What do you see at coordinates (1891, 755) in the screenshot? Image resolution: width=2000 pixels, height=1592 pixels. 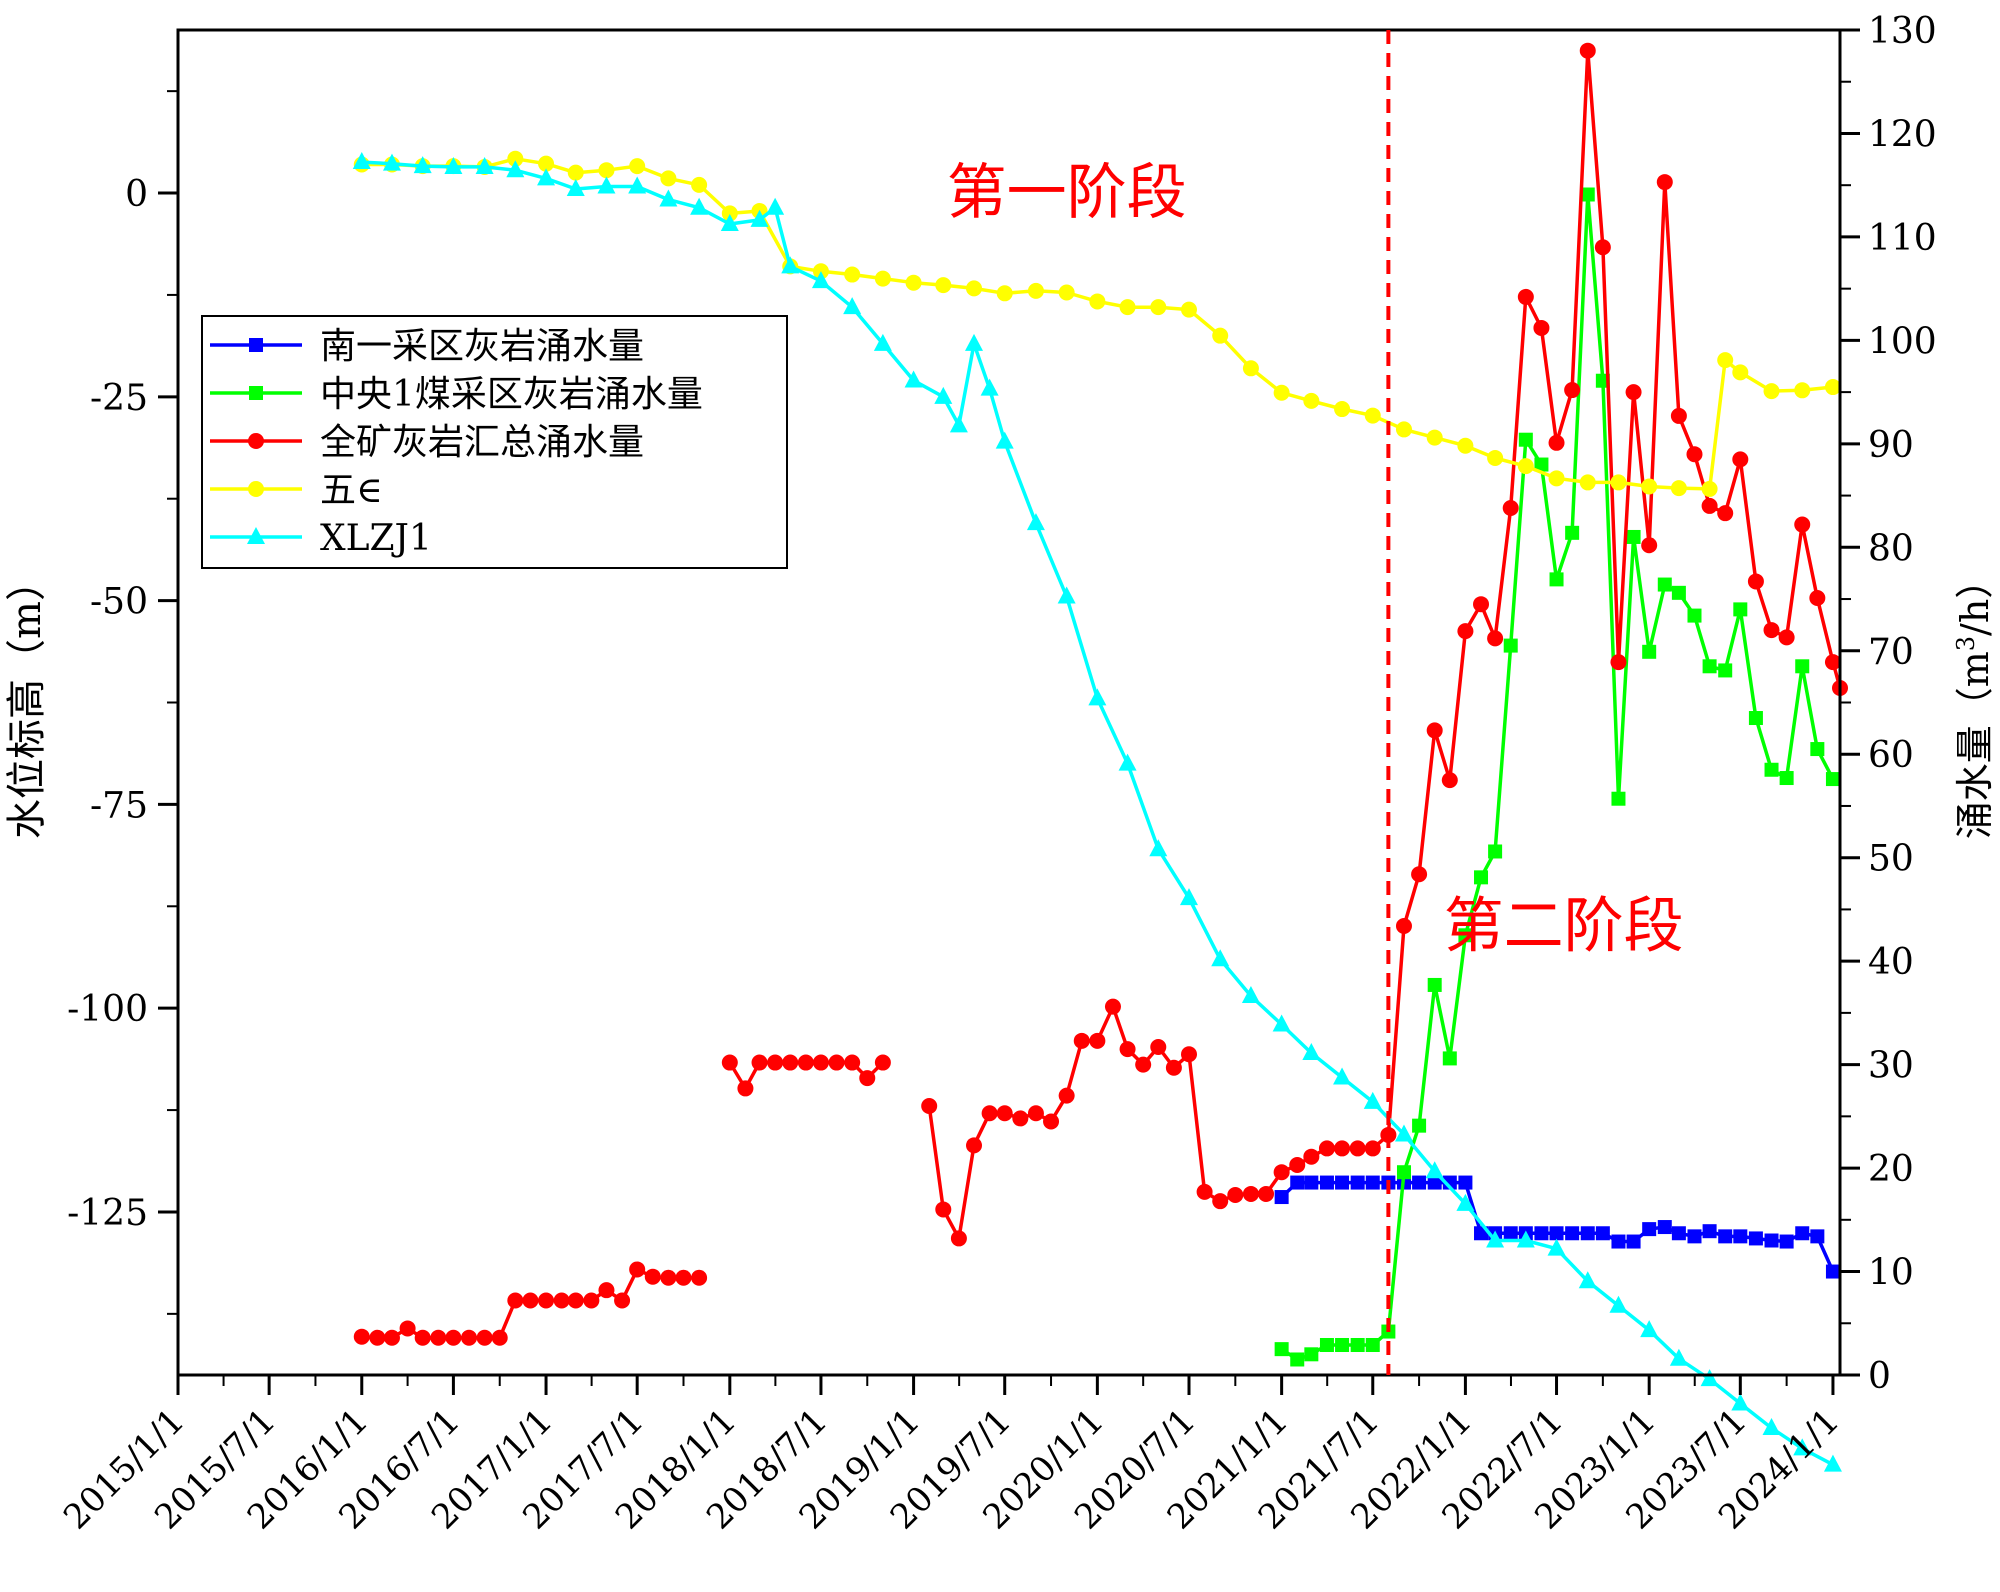 I see `y2-tick-label: 60` at bounding box center [1891, 755].